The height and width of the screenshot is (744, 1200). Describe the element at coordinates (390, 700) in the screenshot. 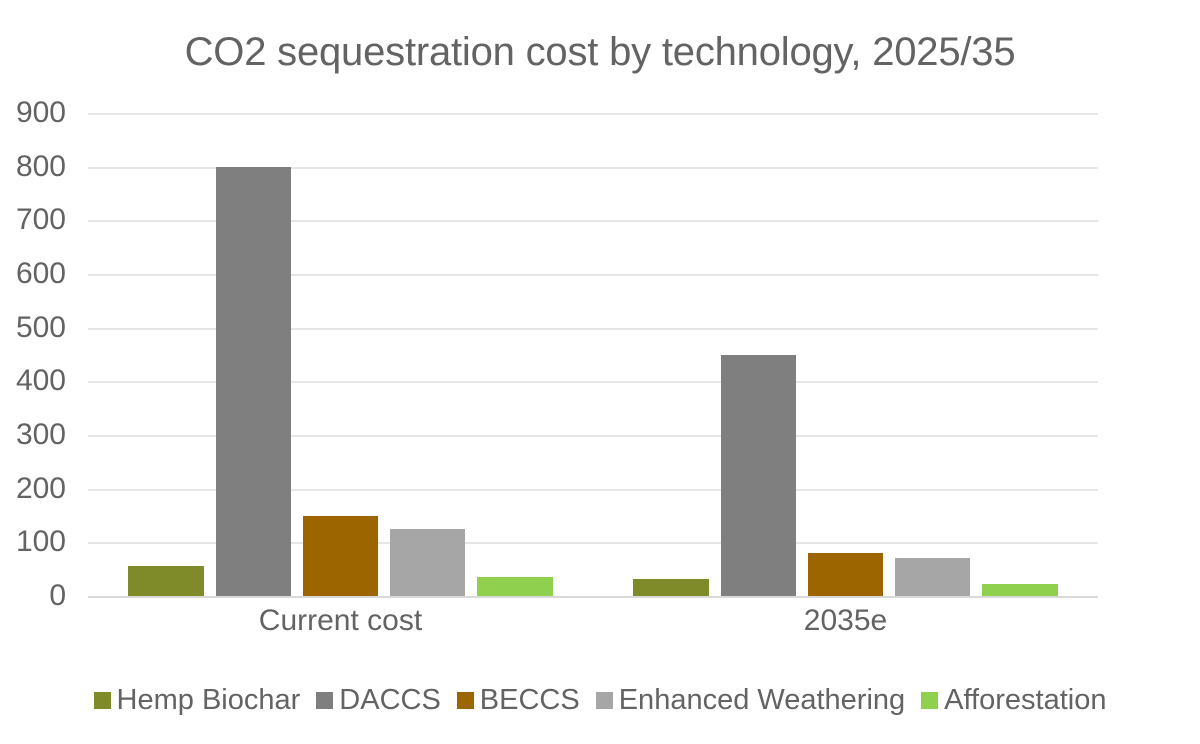

I see `legend-label: DACCS` at that location.